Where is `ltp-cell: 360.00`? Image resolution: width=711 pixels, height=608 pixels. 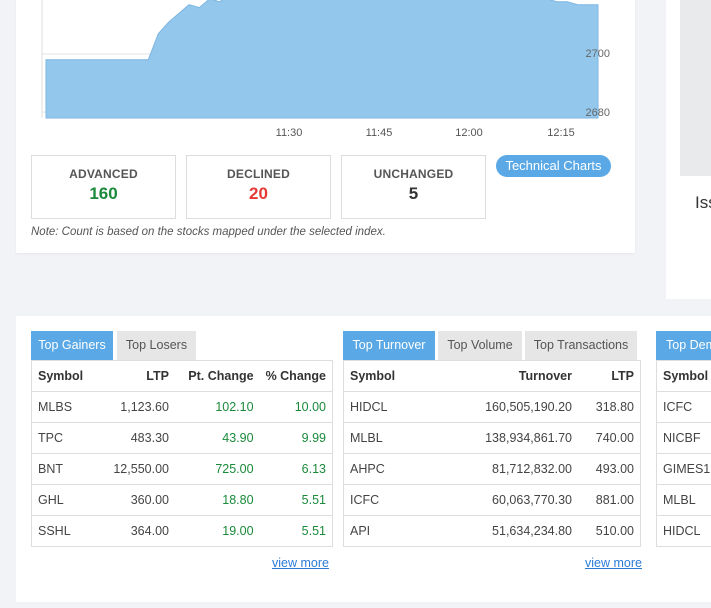 ltp-cell: 360.00 is located at coordinates (135, 500).